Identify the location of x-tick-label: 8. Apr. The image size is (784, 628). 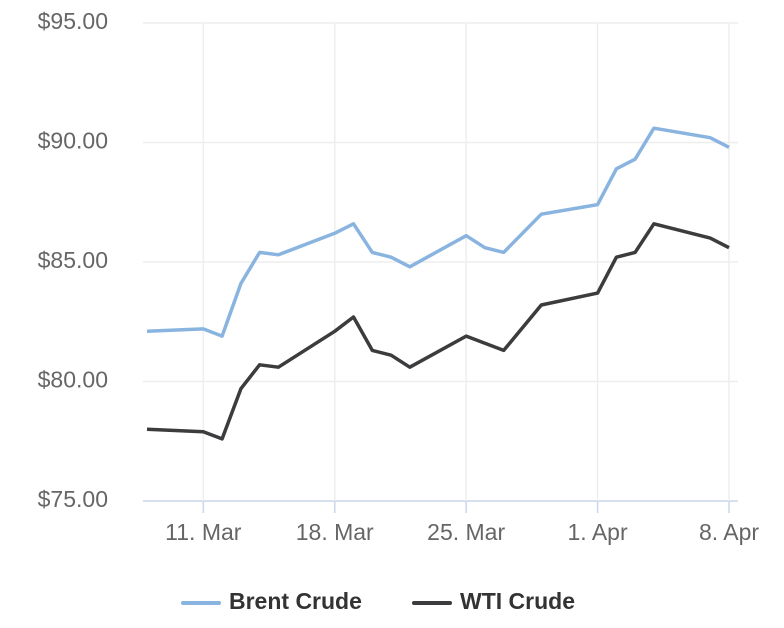
(729, 532).